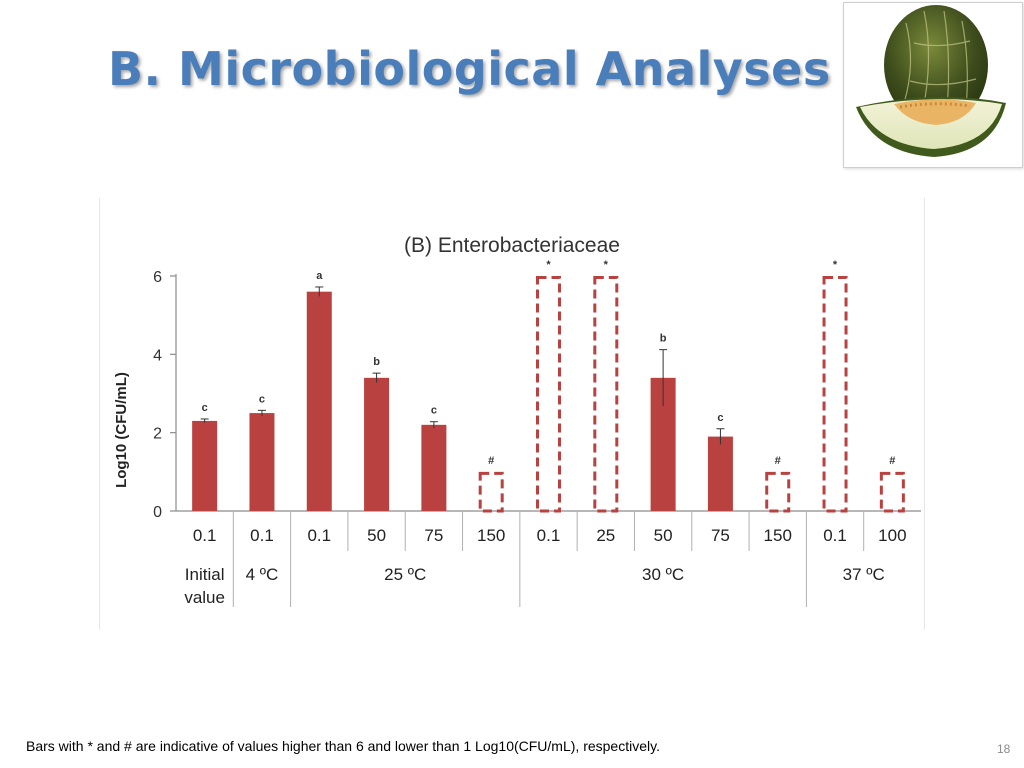  Describe the element at coordinates (319, 276) in the screenshot. I see `significance-label: a` at that location.